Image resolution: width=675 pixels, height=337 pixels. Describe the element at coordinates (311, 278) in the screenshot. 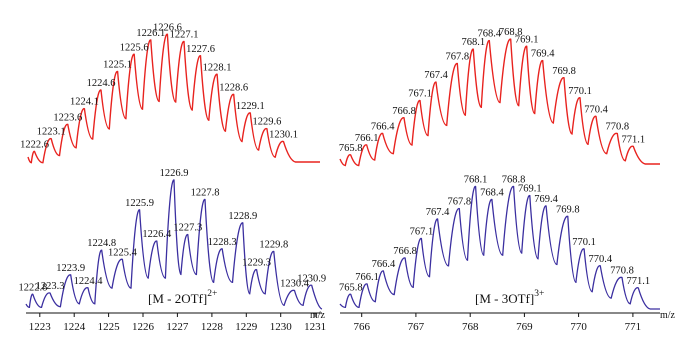

I see `peak-label: 1230.9` at that location.